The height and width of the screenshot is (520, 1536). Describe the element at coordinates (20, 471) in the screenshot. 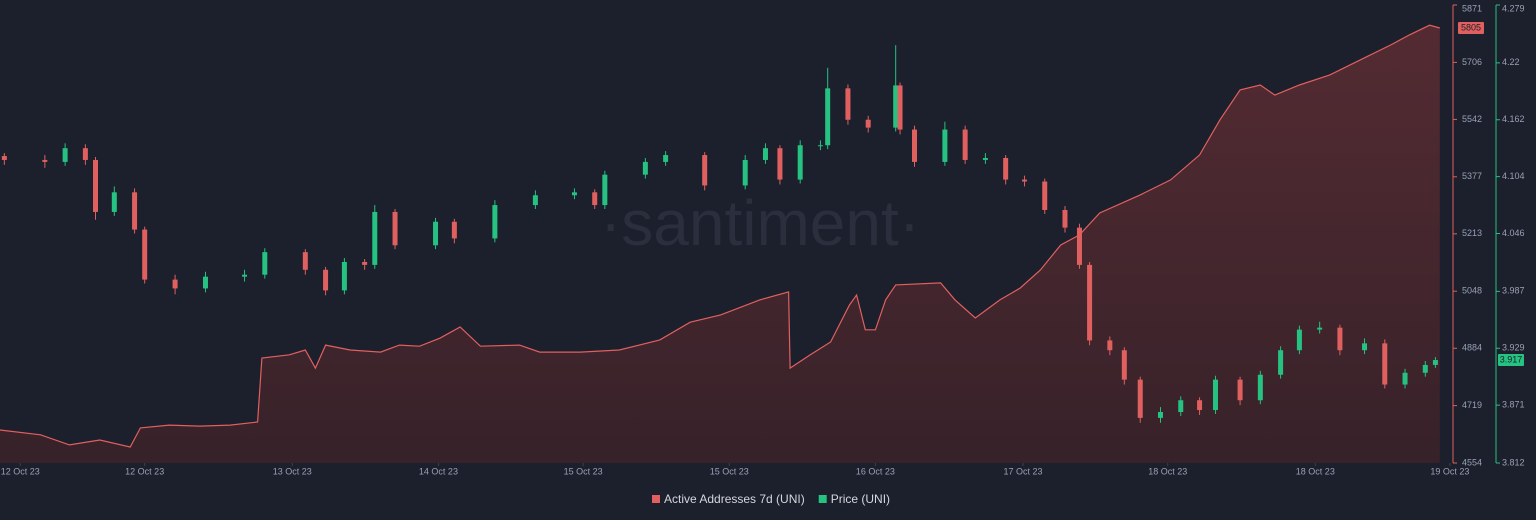

I see `x-tick-label: 12 Oct 23` at that location.